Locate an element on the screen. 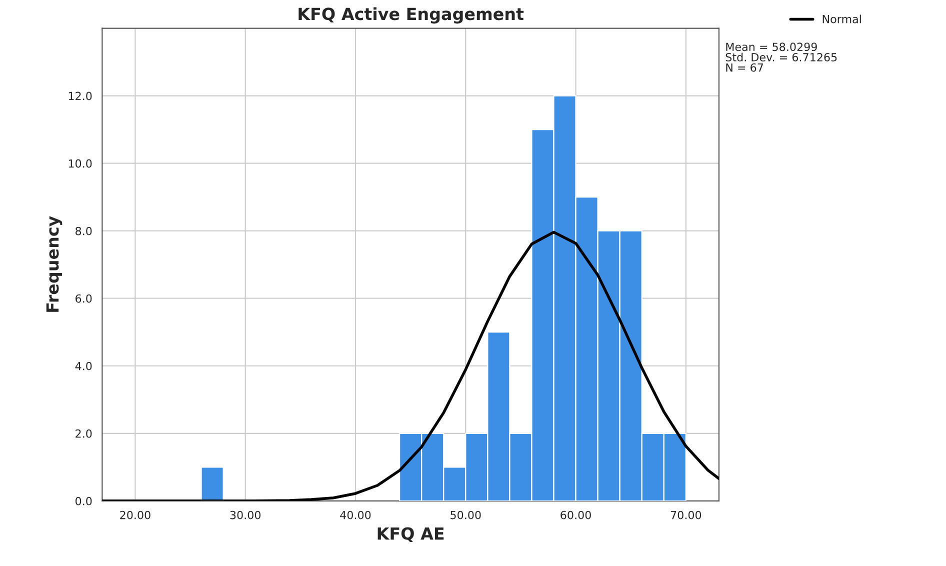  y-tick-label: 12.0 is located at coordinates (80, 96).